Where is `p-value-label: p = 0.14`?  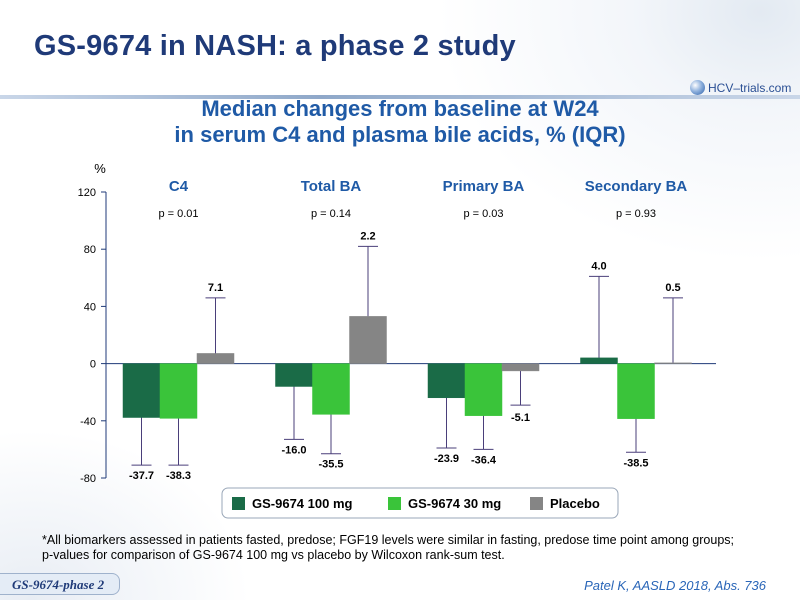
p-value-label: p = 0.14 is located at coordinates (331, 214).